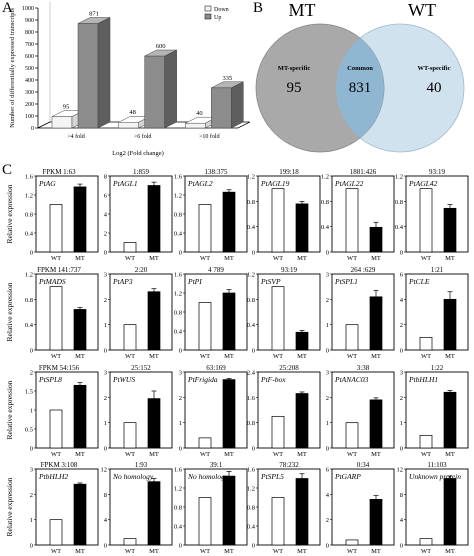 Image resolution: width=474 pixels, height=556 pixels. I want to click on gene-label: PtWUS, so click(123, 379).